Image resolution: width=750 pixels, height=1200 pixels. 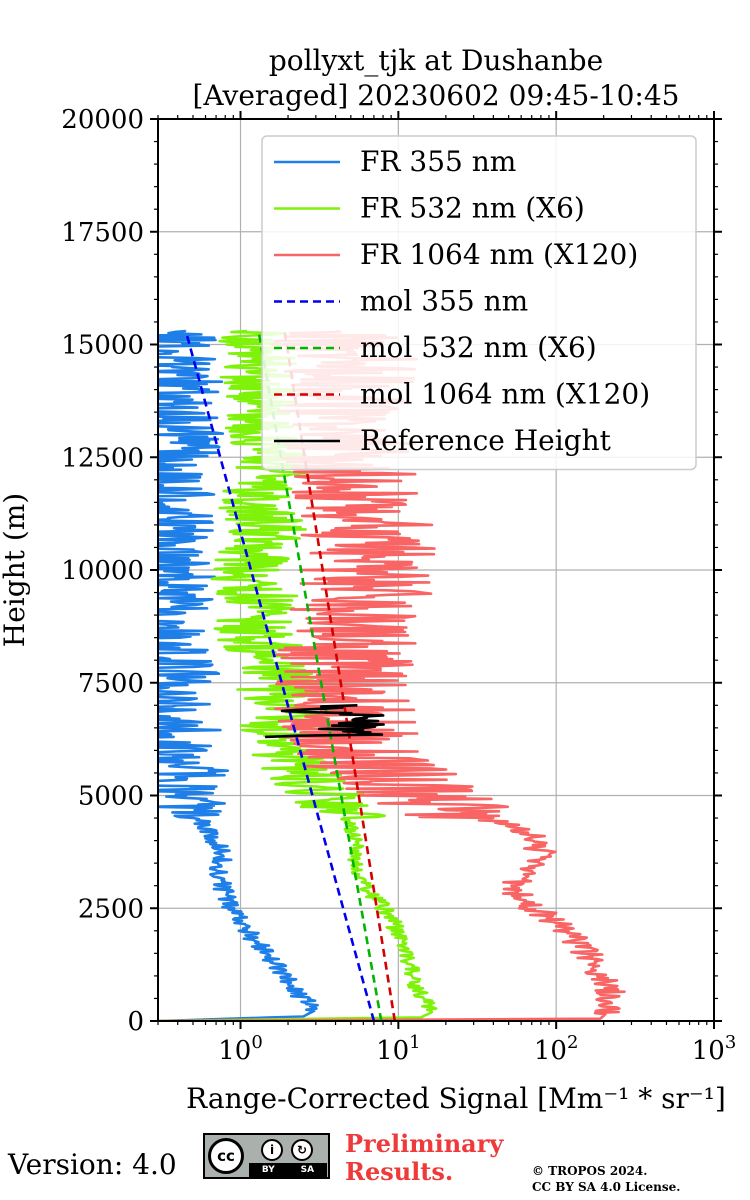 I want to click on y-tick-label: 5000, so click(x=111, y=797).